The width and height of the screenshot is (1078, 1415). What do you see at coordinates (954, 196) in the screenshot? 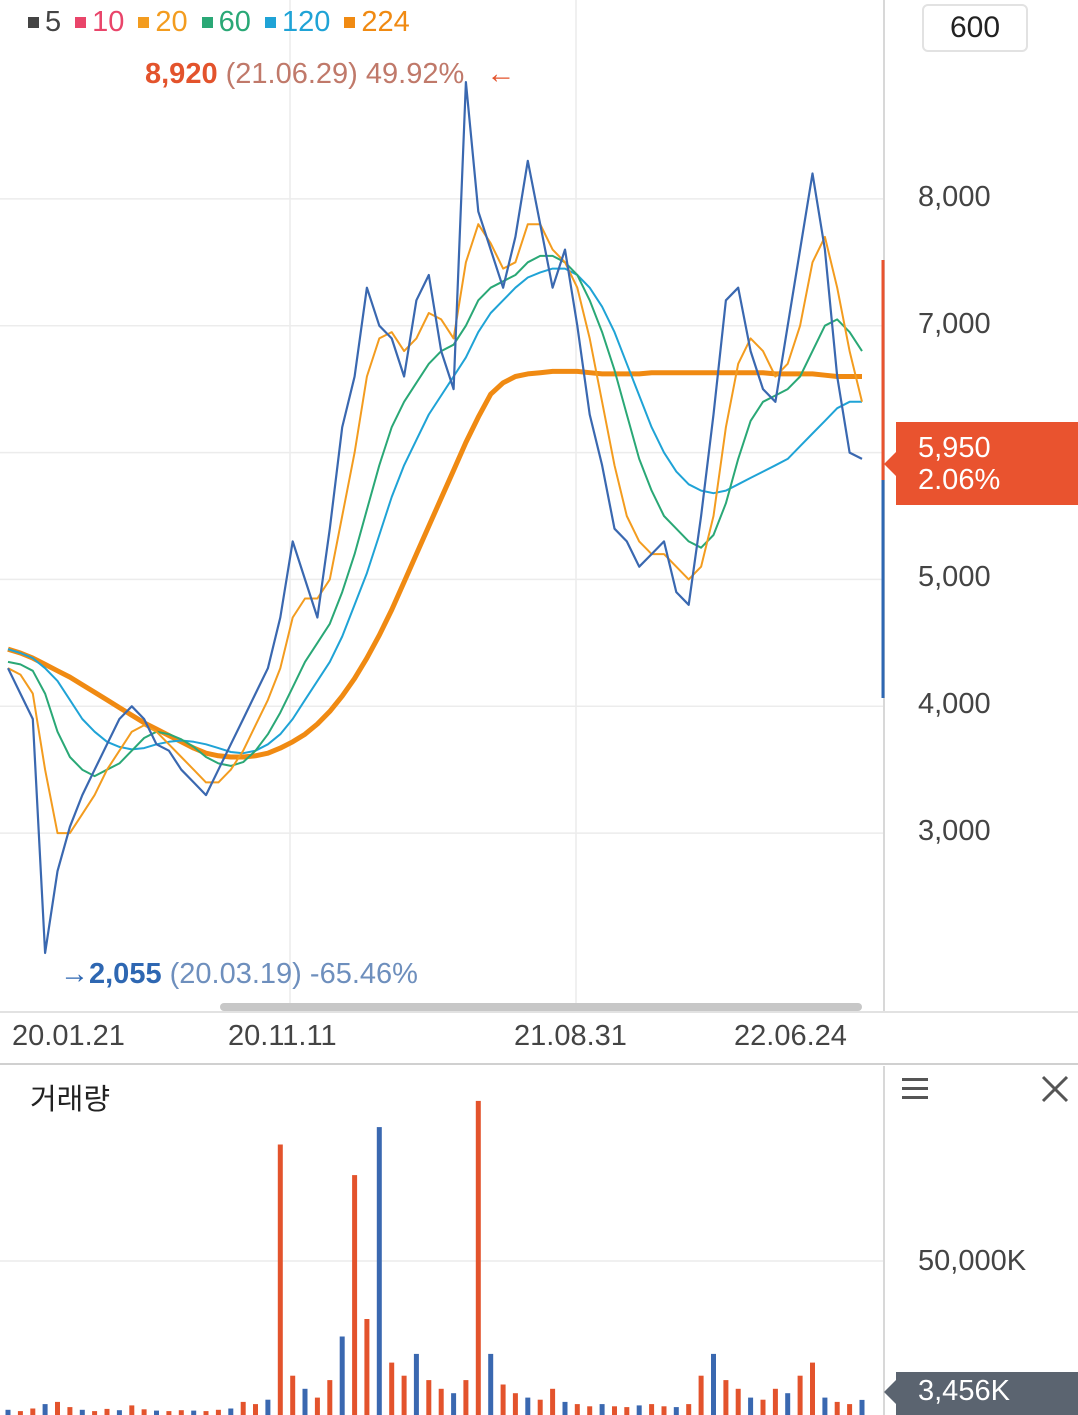
I see `price-tick-label: 8,000` at bounding box center [954, 196].